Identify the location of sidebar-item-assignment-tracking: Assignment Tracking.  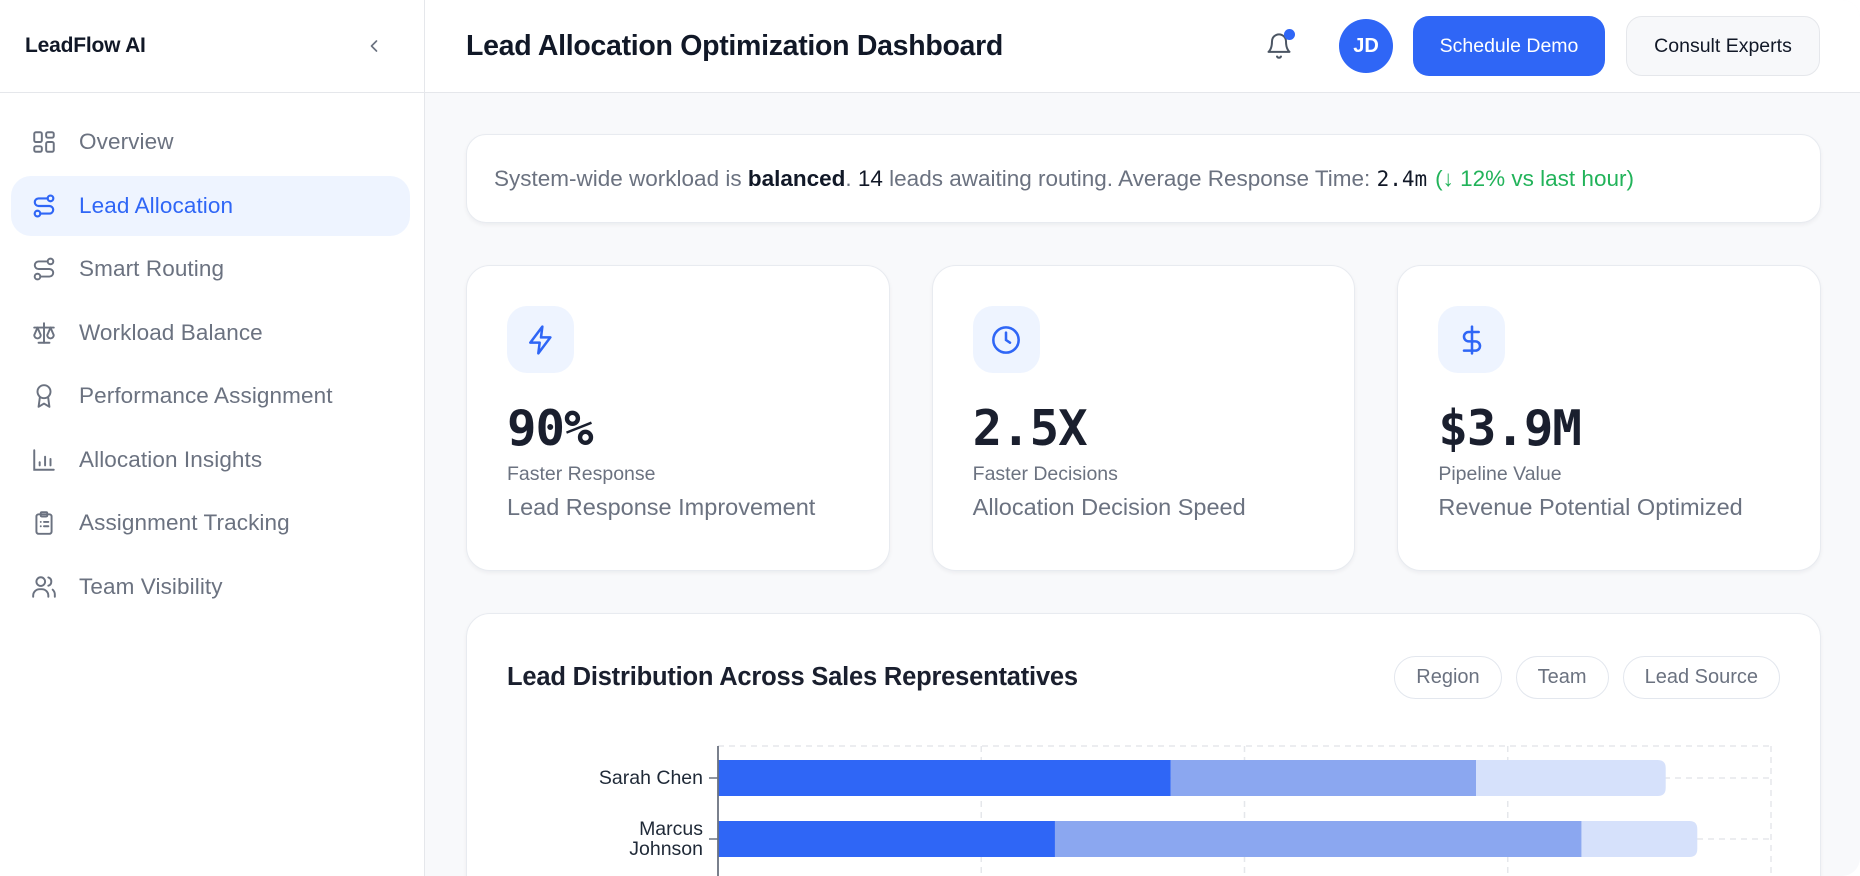
(210, 523).